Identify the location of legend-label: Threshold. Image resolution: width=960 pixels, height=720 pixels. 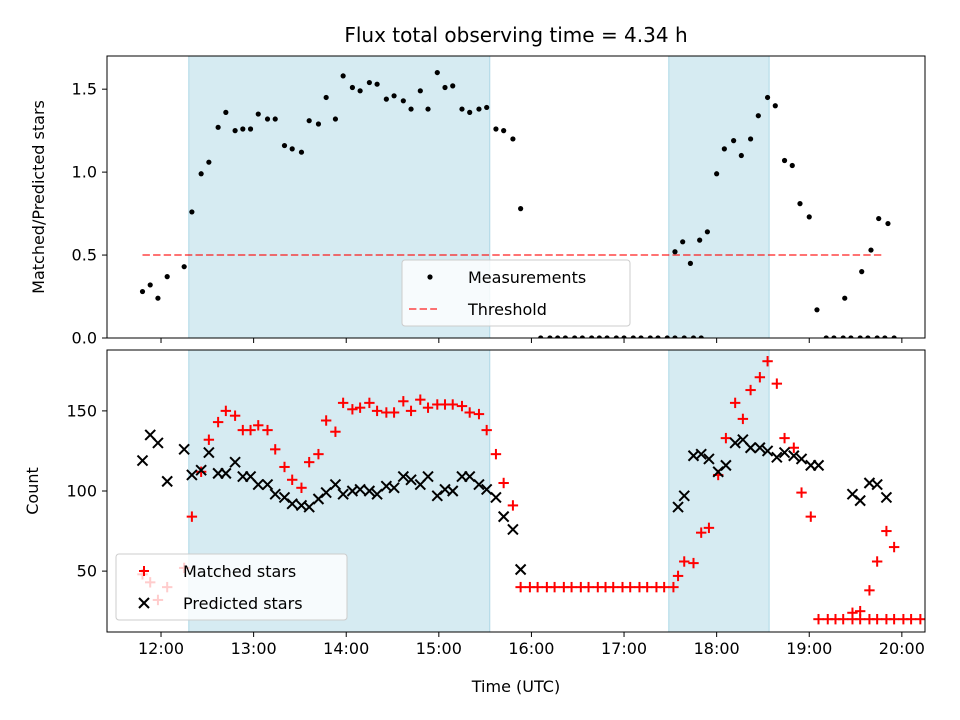
(507, 309).